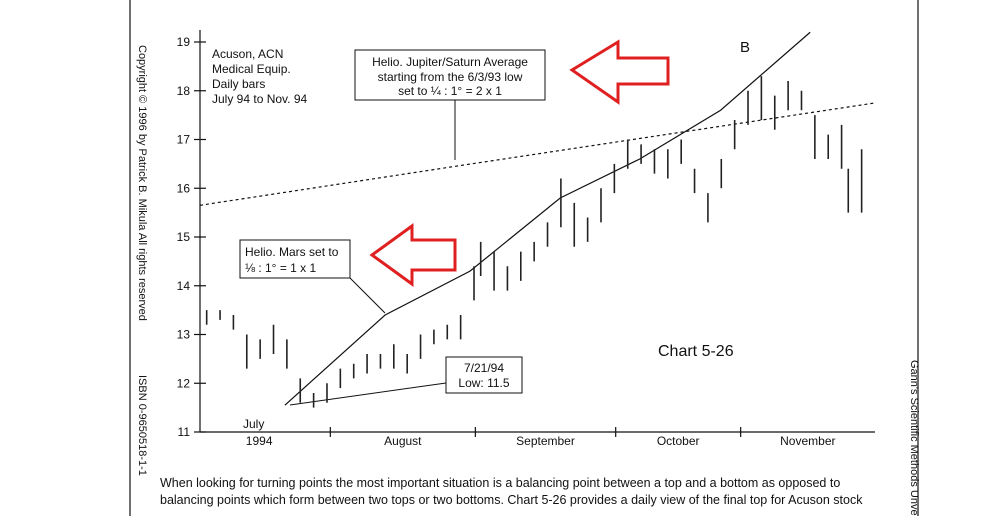  Describe the element at coordinates (403, 441) in the screenshot. I see `month-label: August` at that location.